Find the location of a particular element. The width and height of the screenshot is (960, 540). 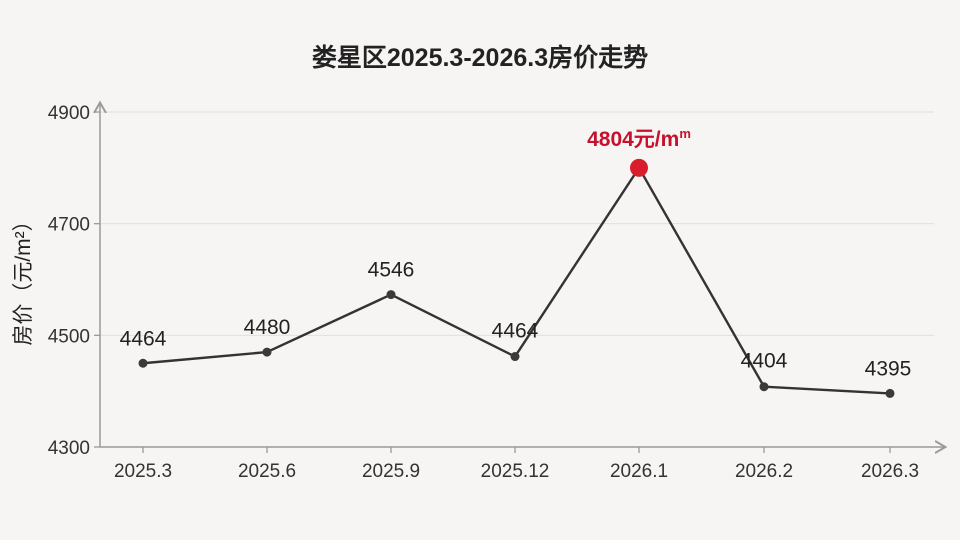

data-label: 4395 is located at coordinates (888, 368).